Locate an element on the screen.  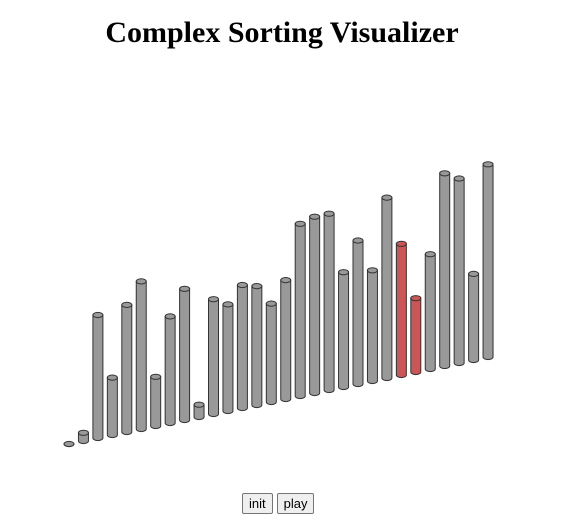
controls: init play is located at coordinates (278, 503).